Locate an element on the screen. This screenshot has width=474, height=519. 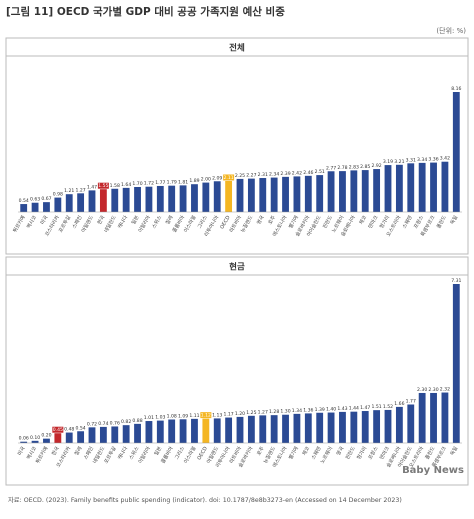
value-label: 2.83 is located at coordinates (354, 167).